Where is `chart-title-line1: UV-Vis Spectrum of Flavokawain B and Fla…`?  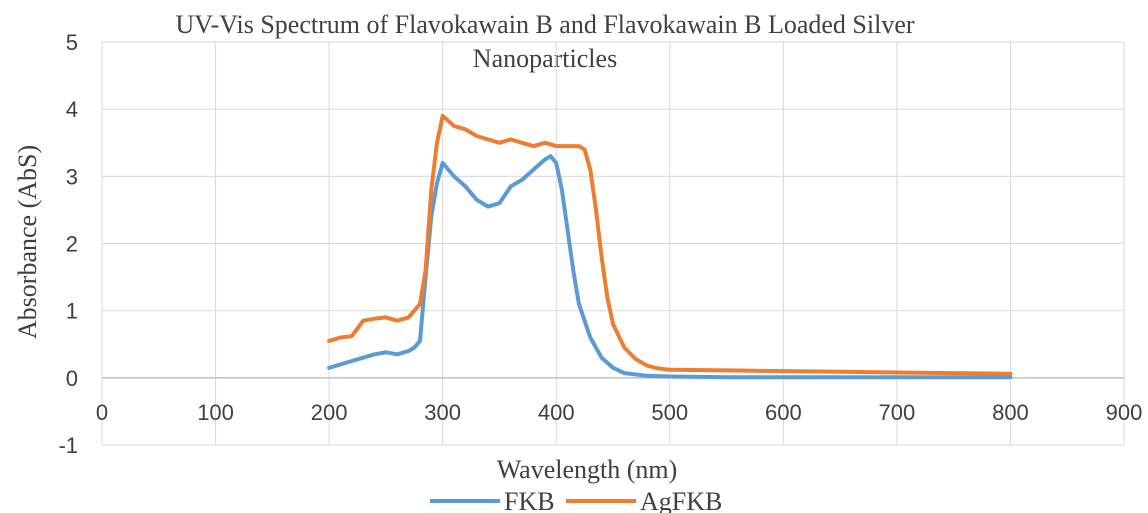 chart-title-line1: UV-Vis Spectrum of Flavokawain B and Fla… is located at coordinates (544, 24).